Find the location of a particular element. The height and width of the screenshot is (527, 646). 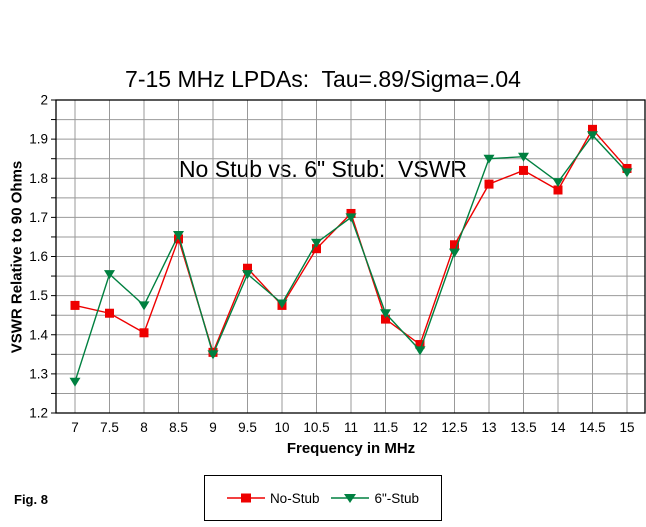

x-tick-label: 9 is located at coordinates (213, 427).